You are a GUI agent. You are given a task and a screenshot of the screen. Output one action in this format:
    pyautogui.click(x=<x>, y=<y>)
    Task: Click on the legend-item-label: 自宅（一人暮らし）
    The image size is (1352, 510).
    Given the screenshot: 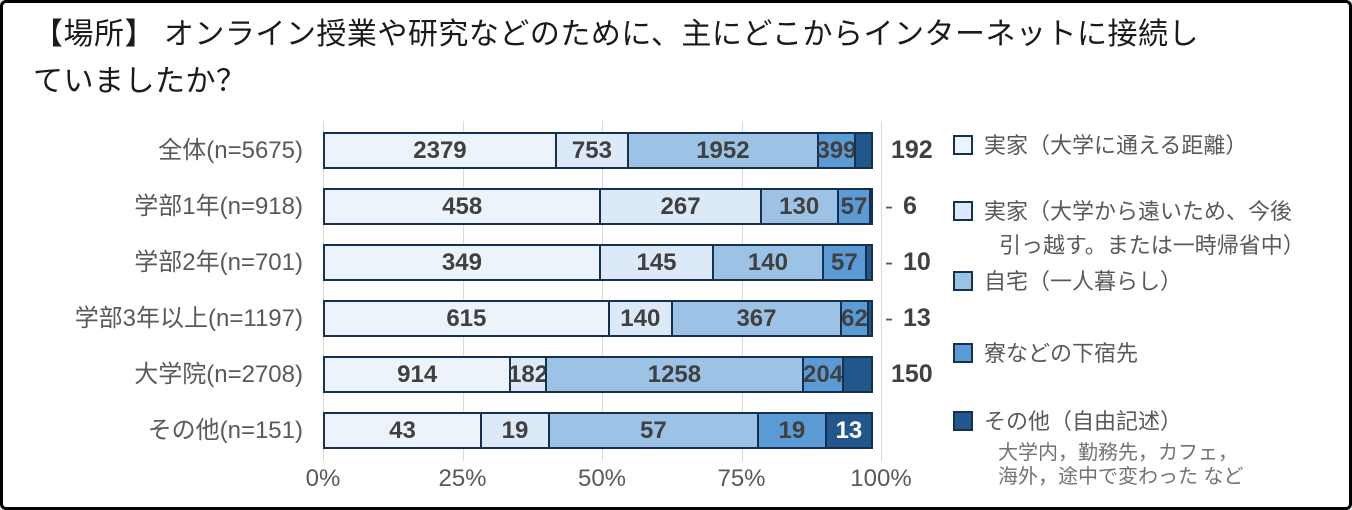 What is the action you would take?
    pyautogui.click(x=1083, y=282)
    